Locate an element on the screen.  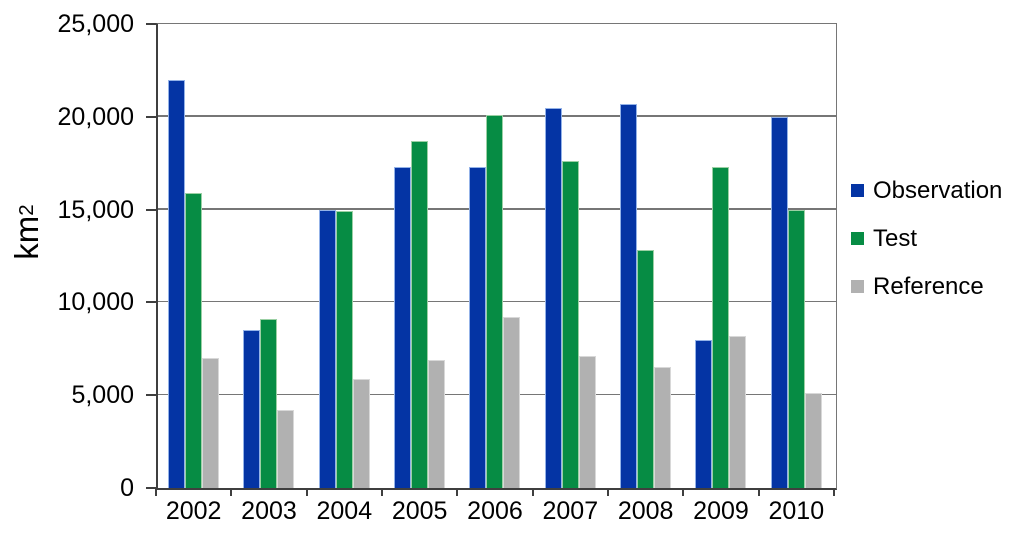
legend-label-reference: Reference is located at coordinates (928, 286).